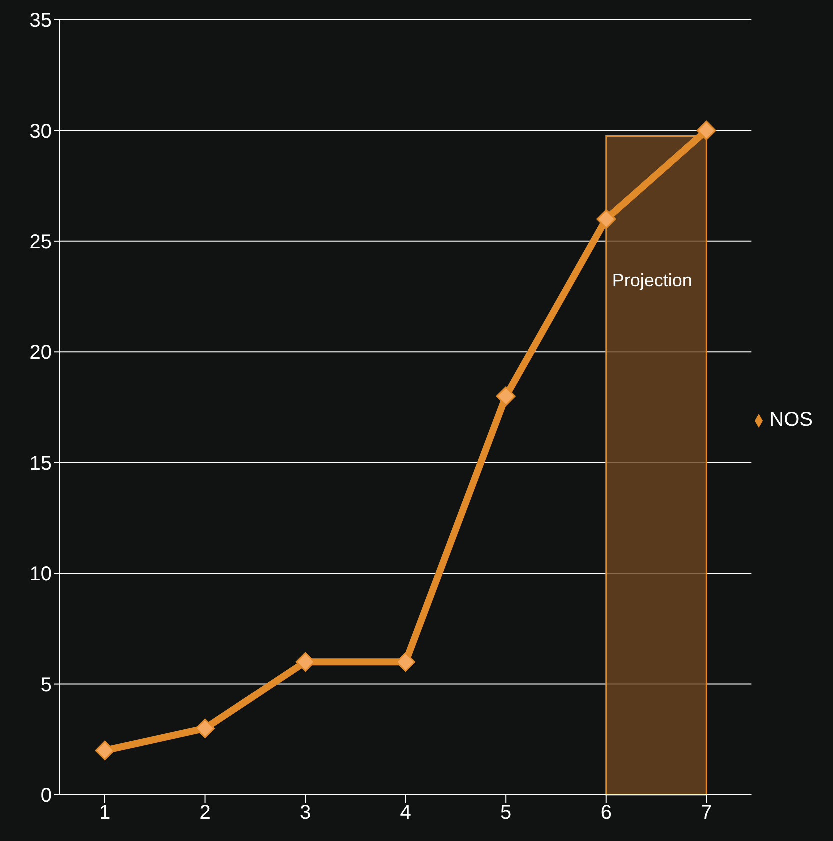  I want to click on x-tick-label: 5, so click(506, 813).